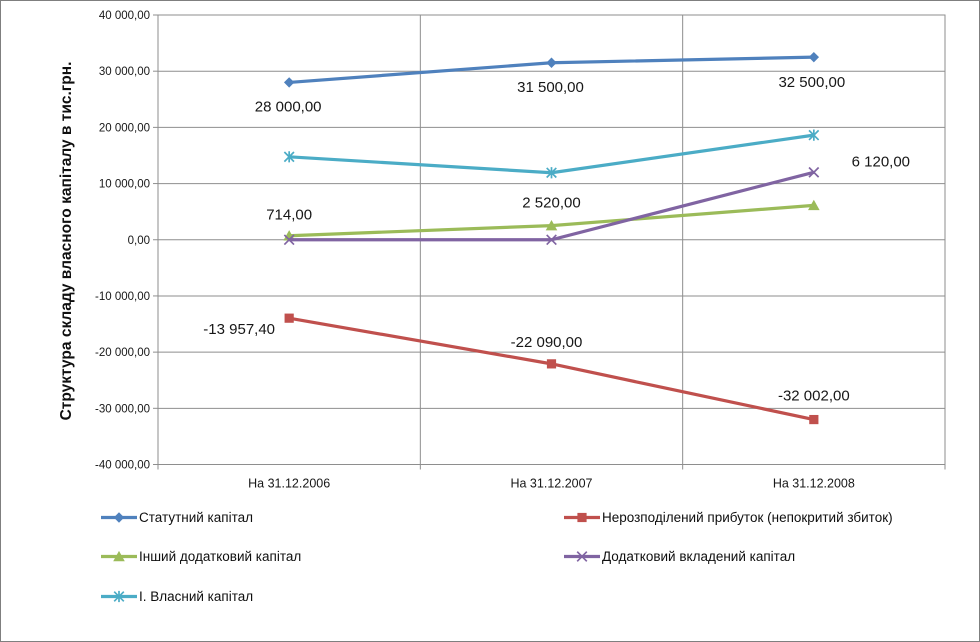 The height and width of the screenshot is (642, 980). I want to click on legend-label: Додатковий вкладений капітал, so click(699, 556).